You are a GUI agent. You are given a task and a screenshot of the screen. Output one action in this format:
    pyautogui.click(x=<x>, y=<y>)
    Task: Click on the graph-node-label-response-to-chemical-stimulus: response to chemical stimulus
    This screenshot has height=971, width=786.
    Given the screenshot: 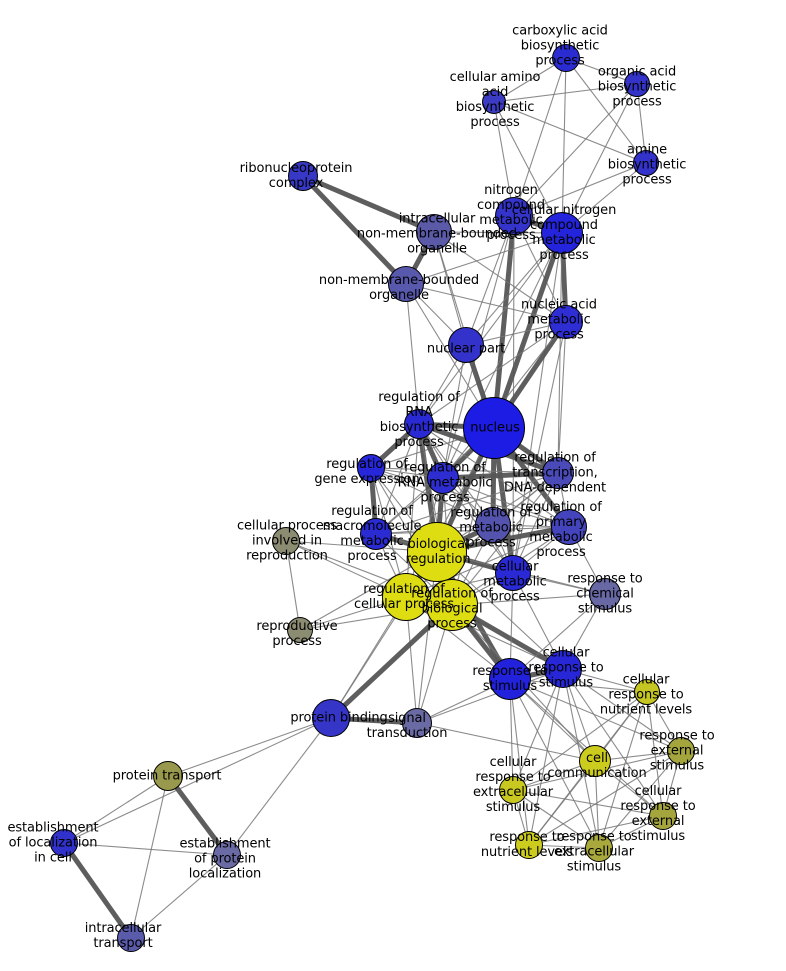 What is the action you would take?
    pyautogui.click(x=605, y=594)
    